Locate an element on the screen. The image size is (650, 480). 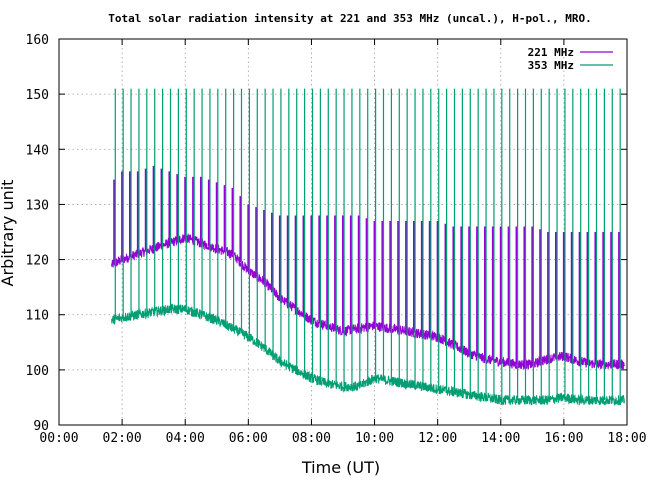
x-tick-label: 14:00 is located at coordinates (500, 438).